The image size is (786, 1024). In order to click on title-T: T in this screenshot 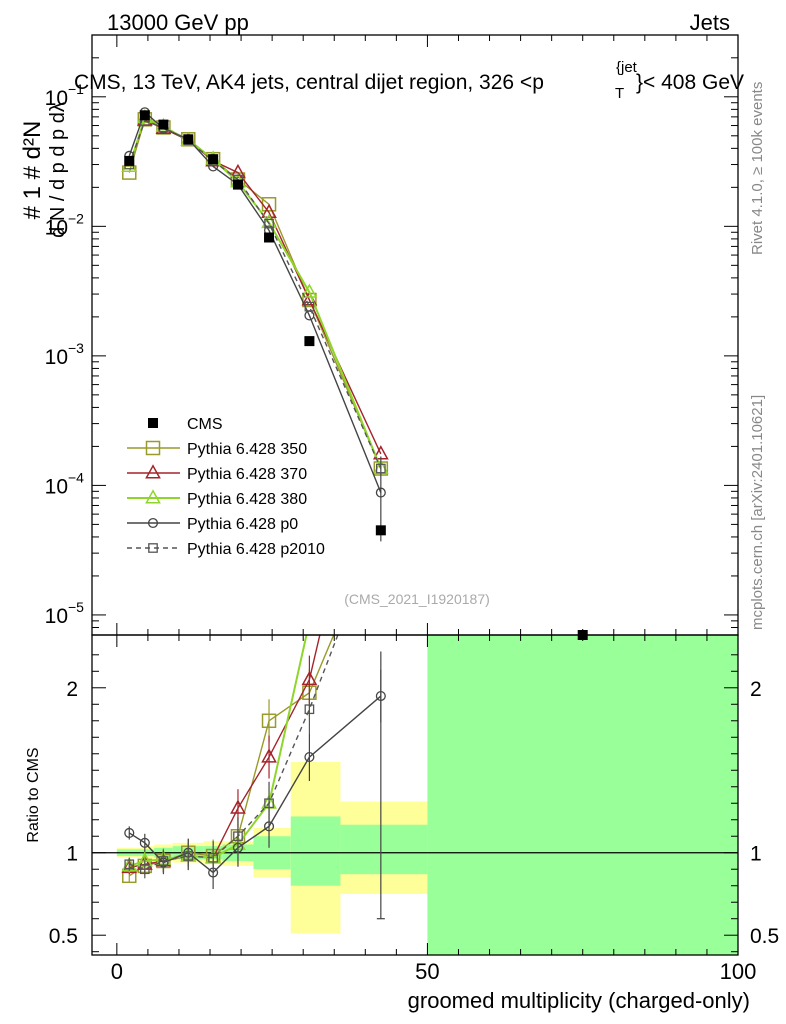, I will do `click(619, 93)`.